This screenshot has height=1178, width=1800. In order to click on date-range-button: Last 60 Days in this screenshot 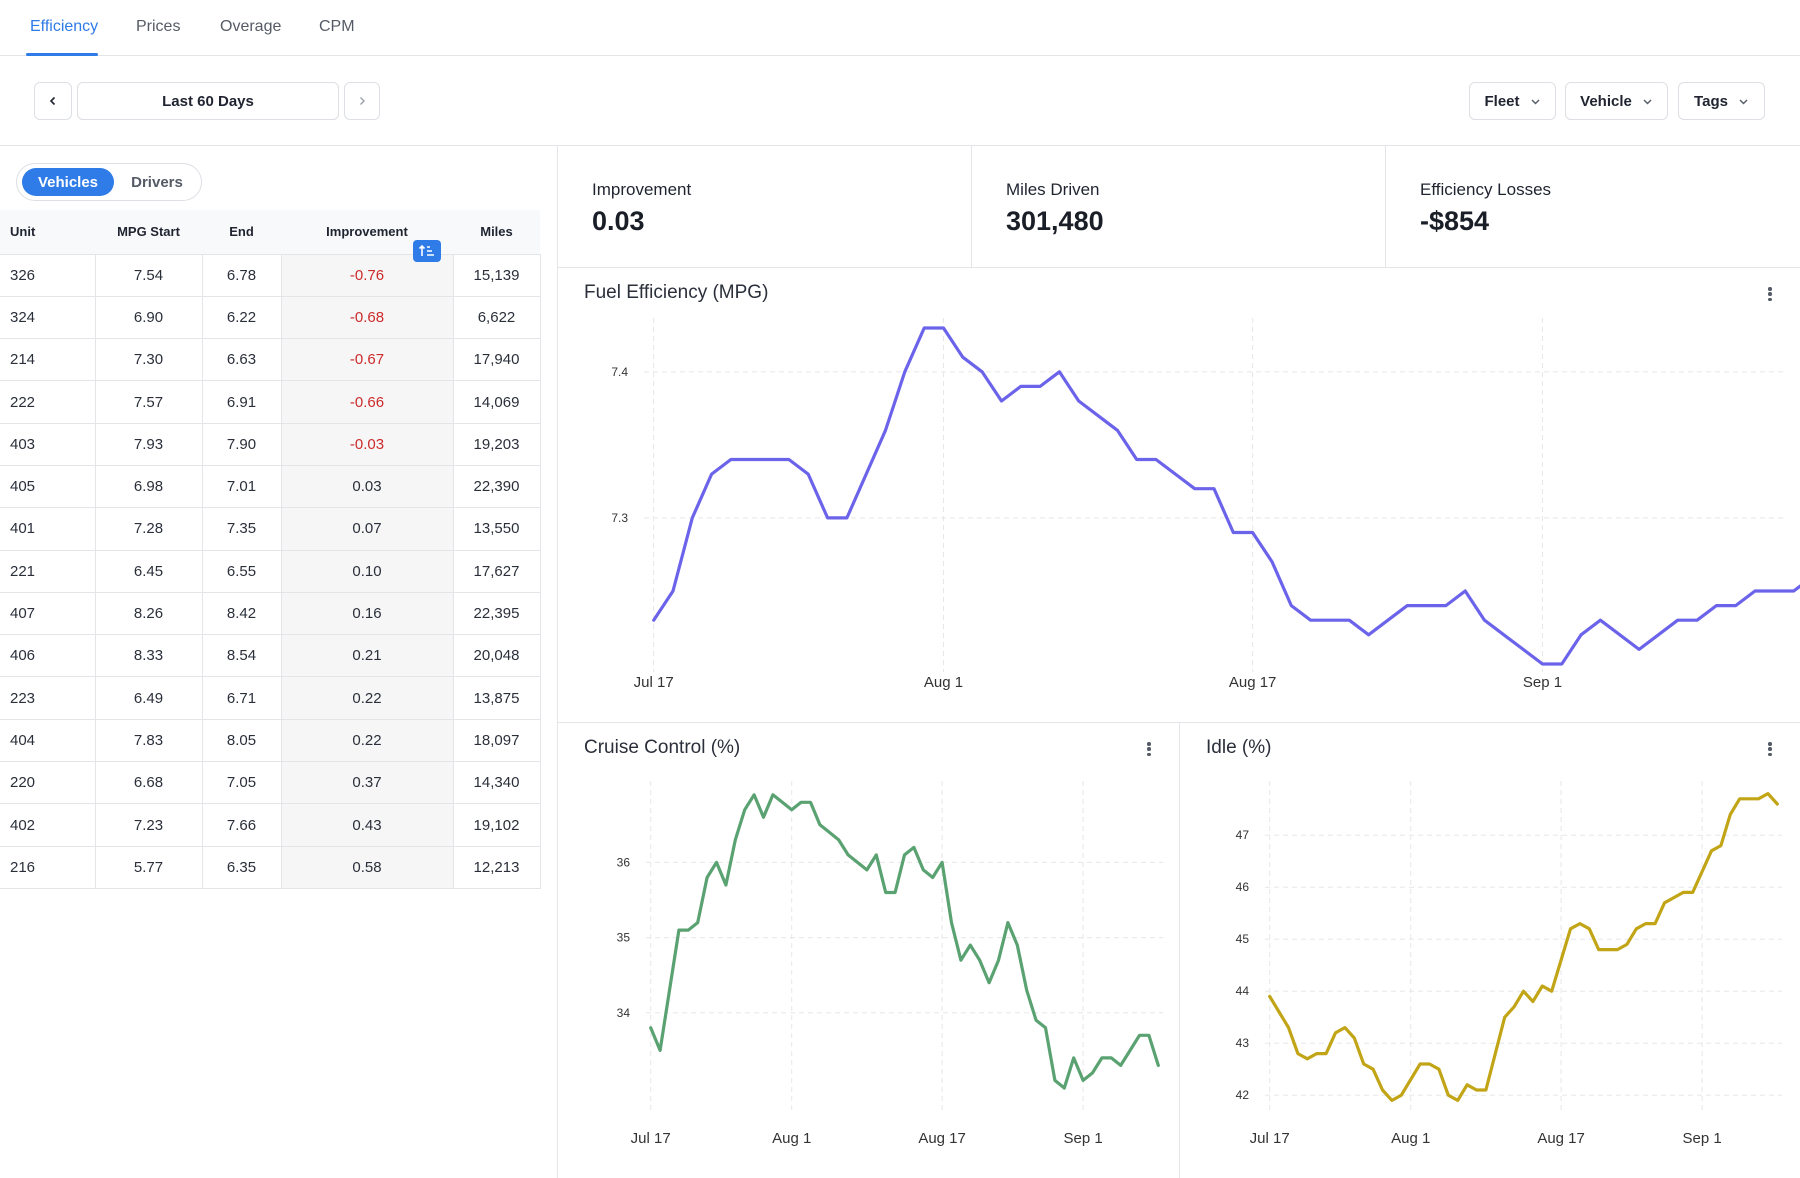, I will do `click(208, 101)`.